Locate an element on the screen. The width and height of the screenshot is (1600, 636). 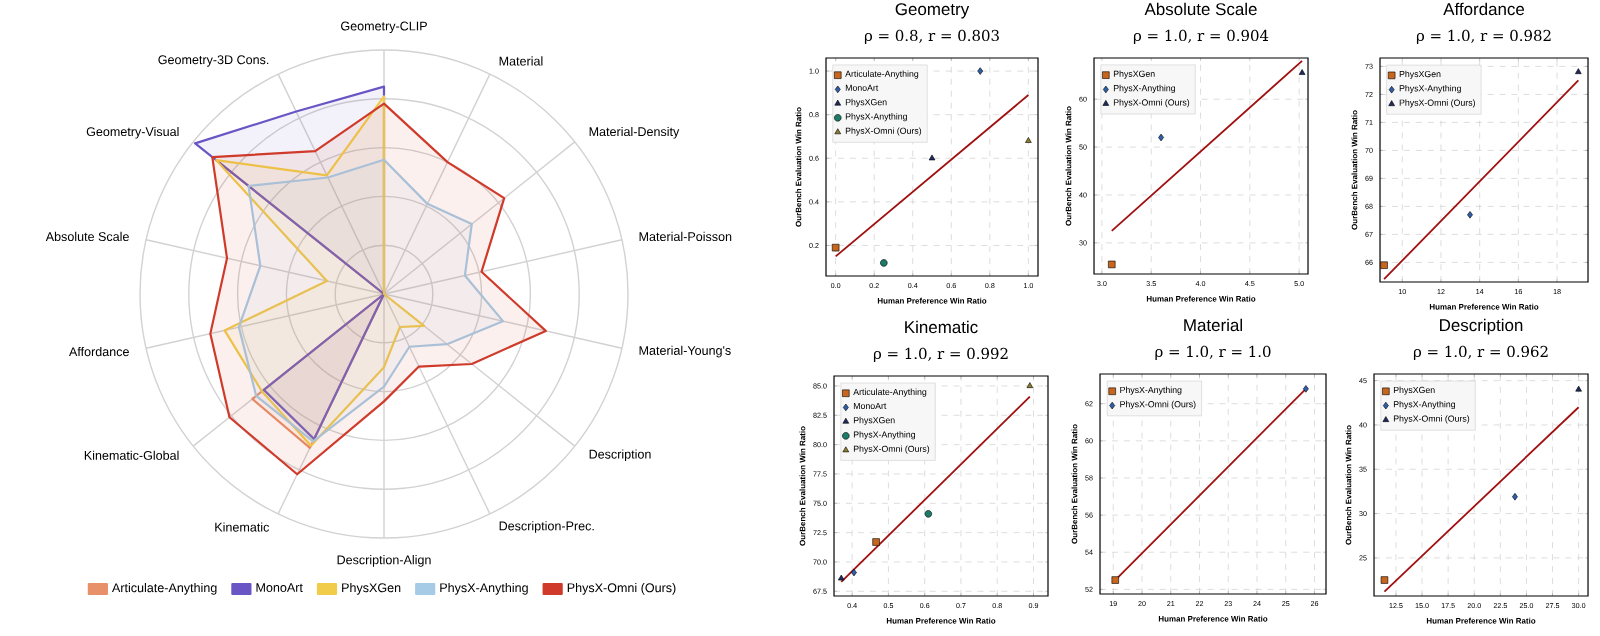
chart-title: Kinematic is located at coordinates (941, 327).